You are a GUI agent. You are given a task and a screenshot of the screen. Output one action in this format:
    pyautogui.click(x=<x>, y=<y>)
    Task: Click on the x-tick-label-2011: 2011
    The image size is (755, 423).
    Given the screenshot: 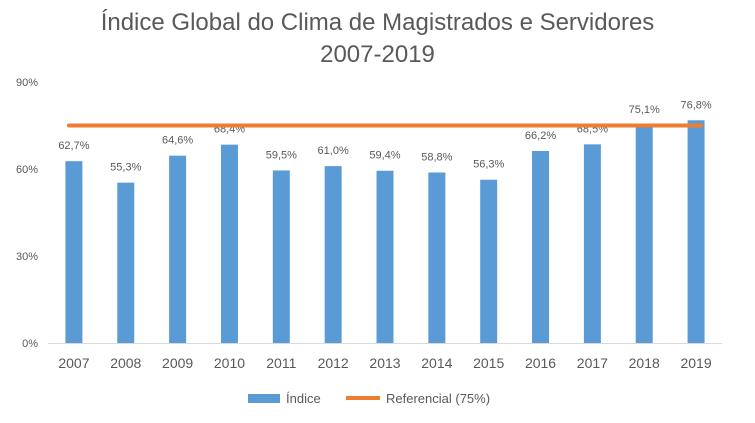 What is the action you would take?
    pyautogui.click(x=281, y=363)
    